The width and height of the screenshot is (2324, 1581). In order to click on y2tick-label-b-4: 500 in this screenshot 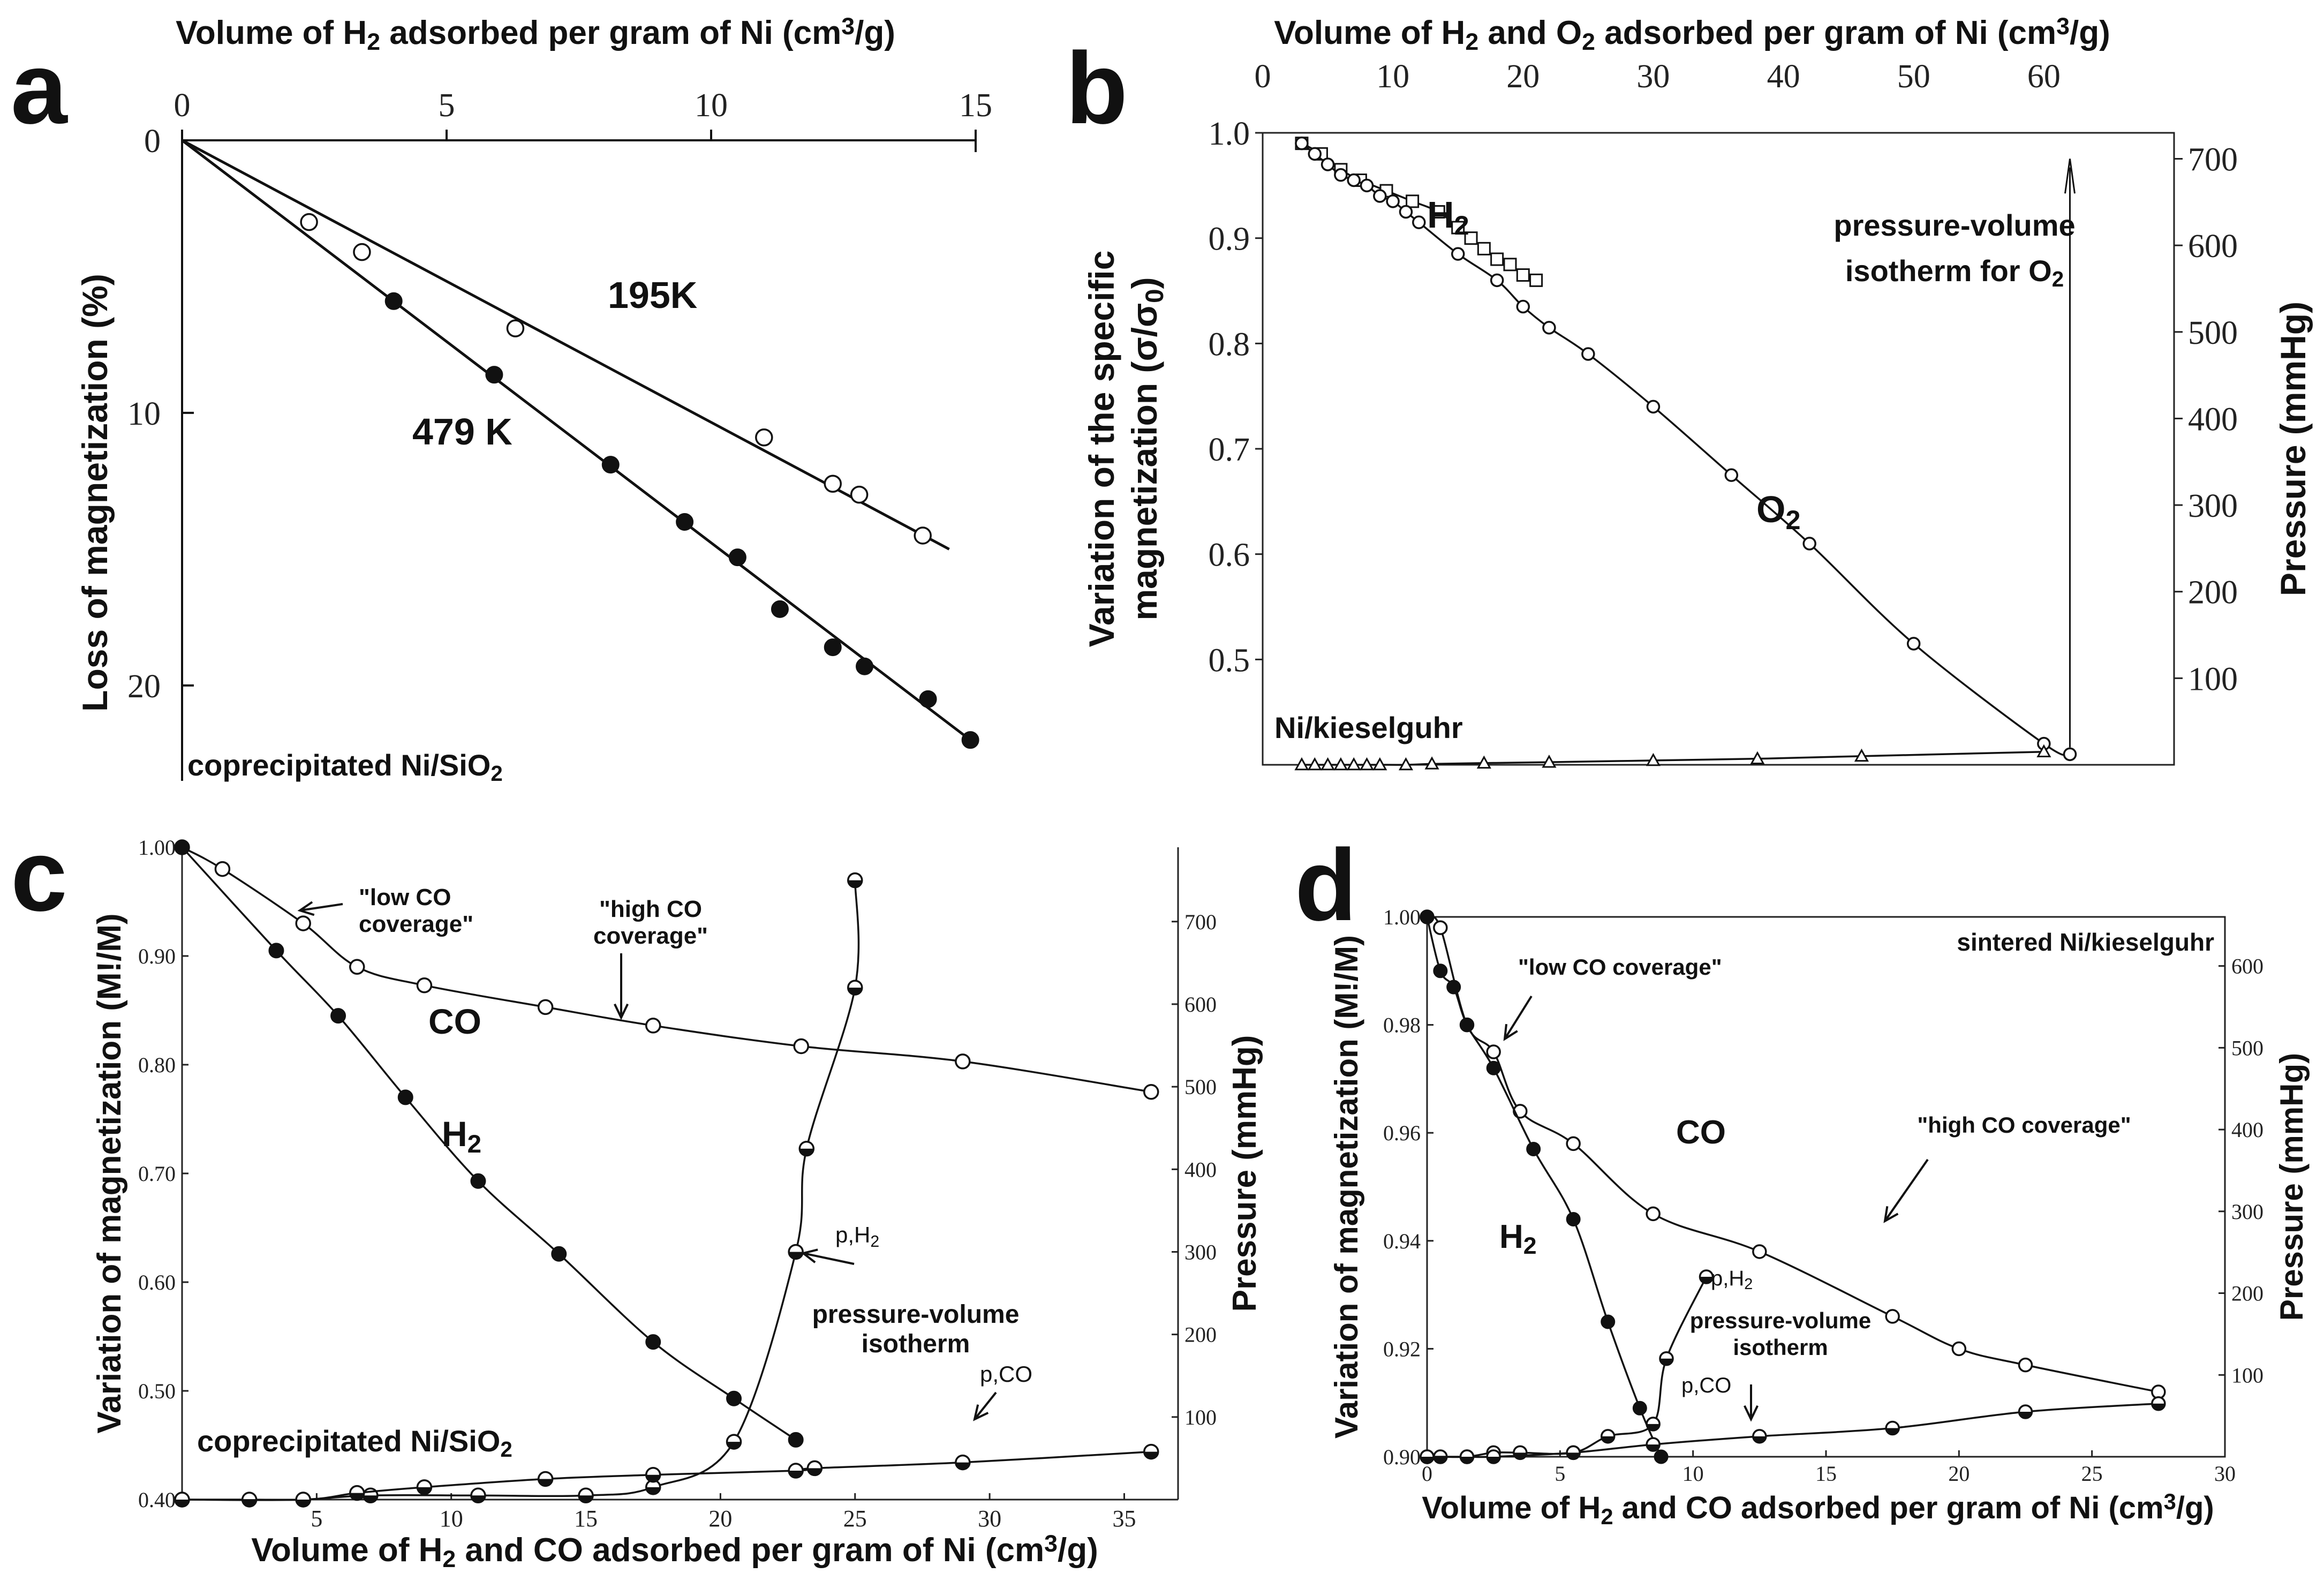, I will do `click(2213, 333)`.